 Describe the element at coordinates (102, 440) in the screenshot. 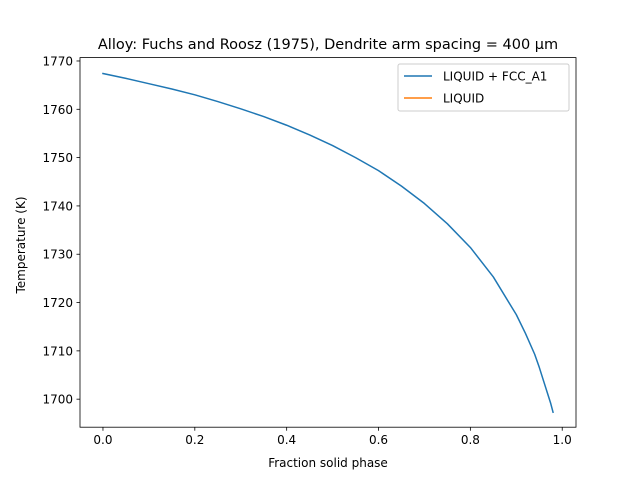

I see `x-tick-label: 0.0` at that location.